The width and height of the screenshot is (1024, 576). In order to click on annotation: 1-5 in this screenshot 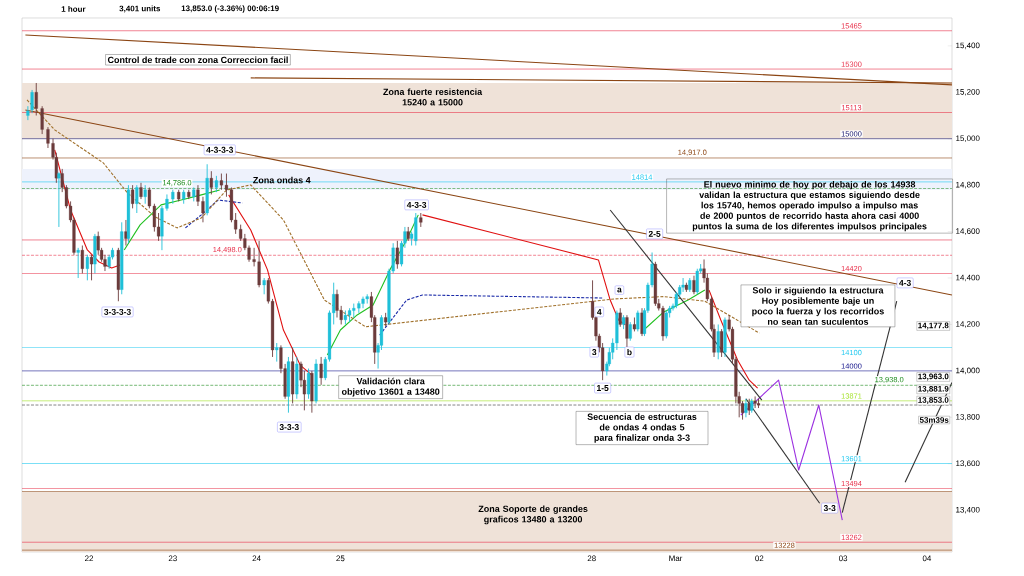, I will do `click(603, 388)`.